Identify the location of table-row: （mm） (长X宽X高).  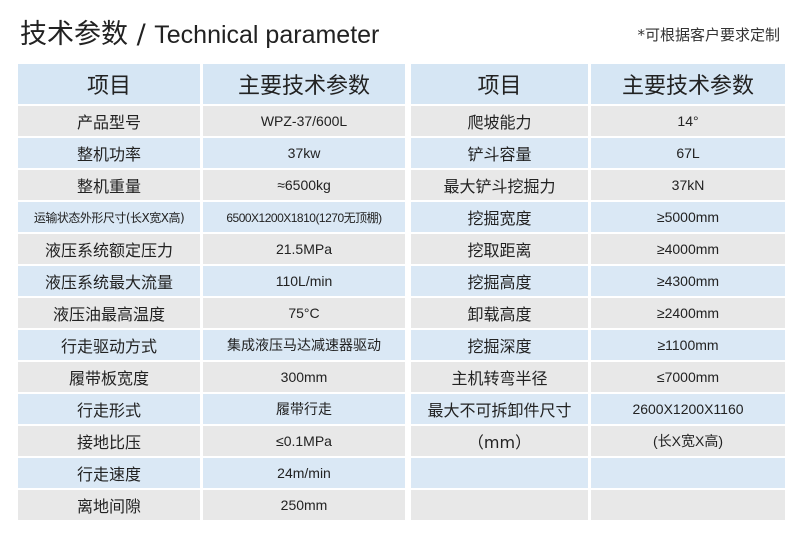
(598, 441).